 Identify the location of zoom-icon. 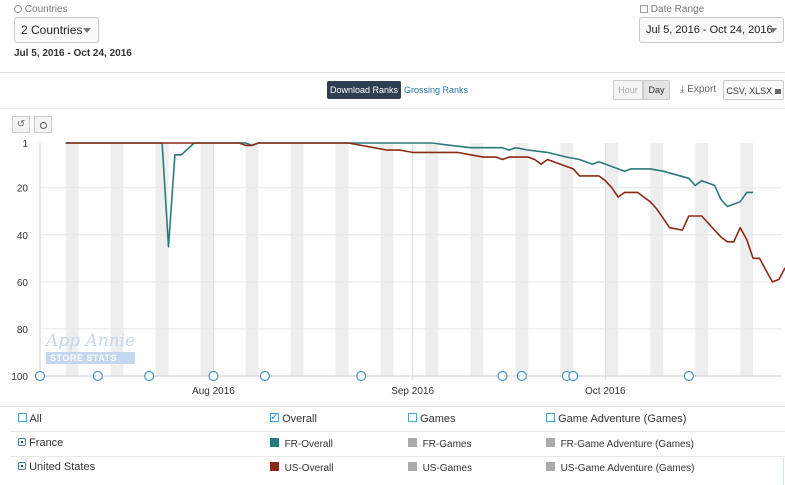
(43, 124).